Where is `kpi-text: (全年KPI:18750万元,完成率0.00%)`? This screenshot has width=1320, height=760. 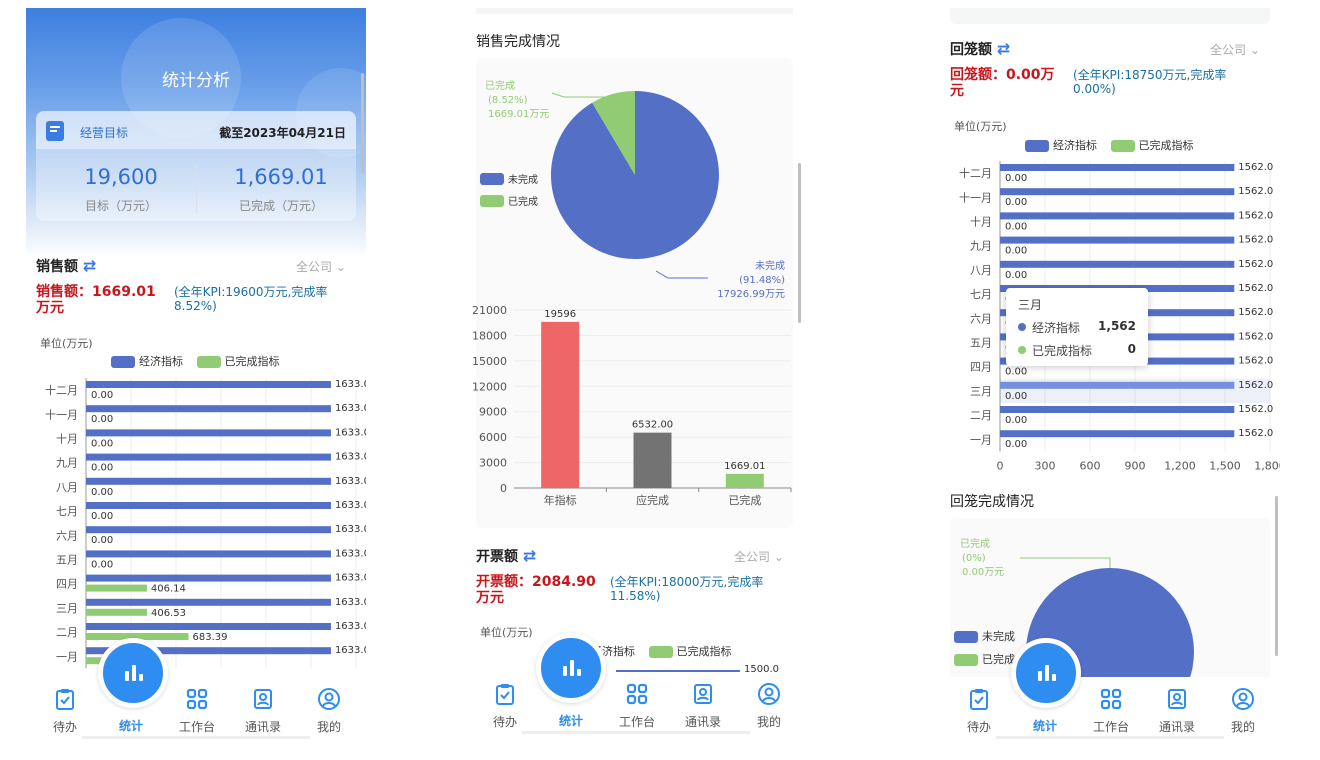
kpi-text: (全年KPI:18750万元,完成率0.00%) is located at coordinates (1150, 82).